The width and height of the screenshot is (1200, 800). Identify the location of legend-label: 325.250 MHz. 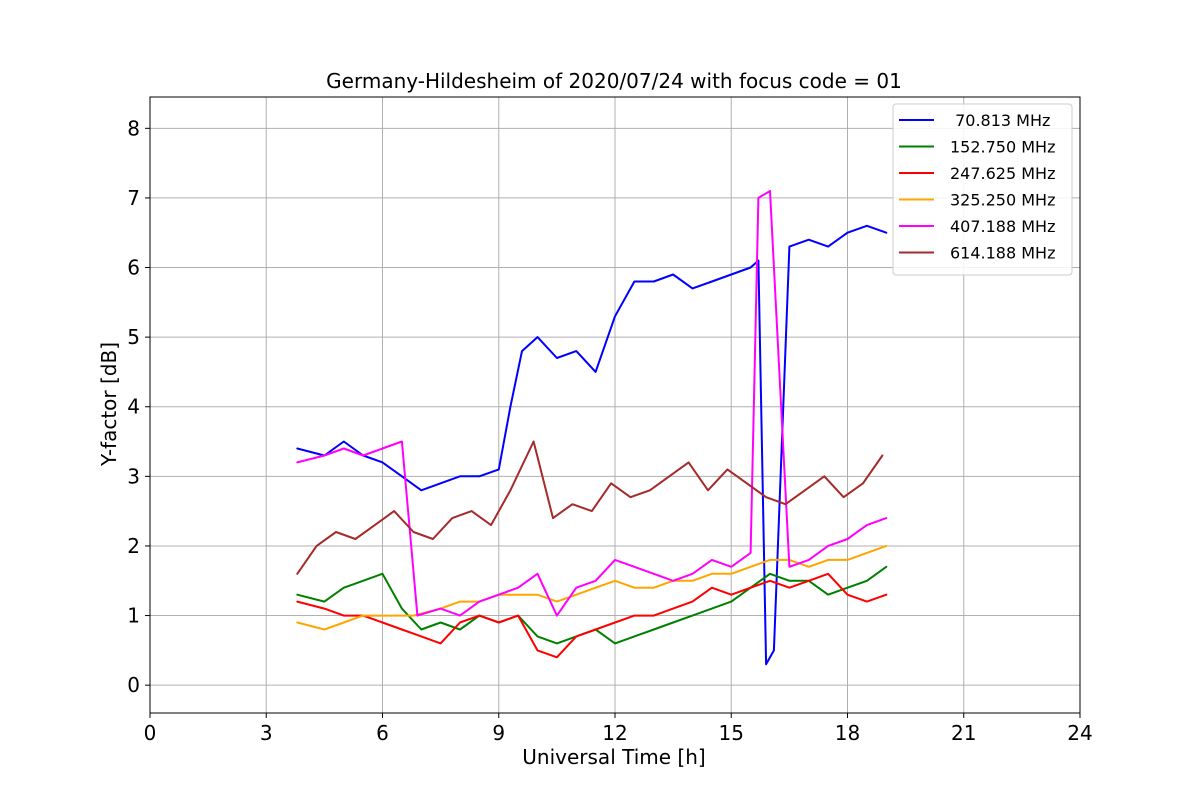
(1002, 200).